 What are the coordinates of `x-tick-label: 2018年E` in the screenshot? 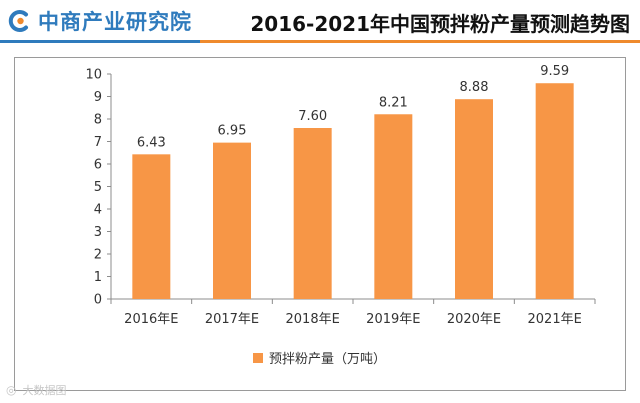 It's located at (313, 319).